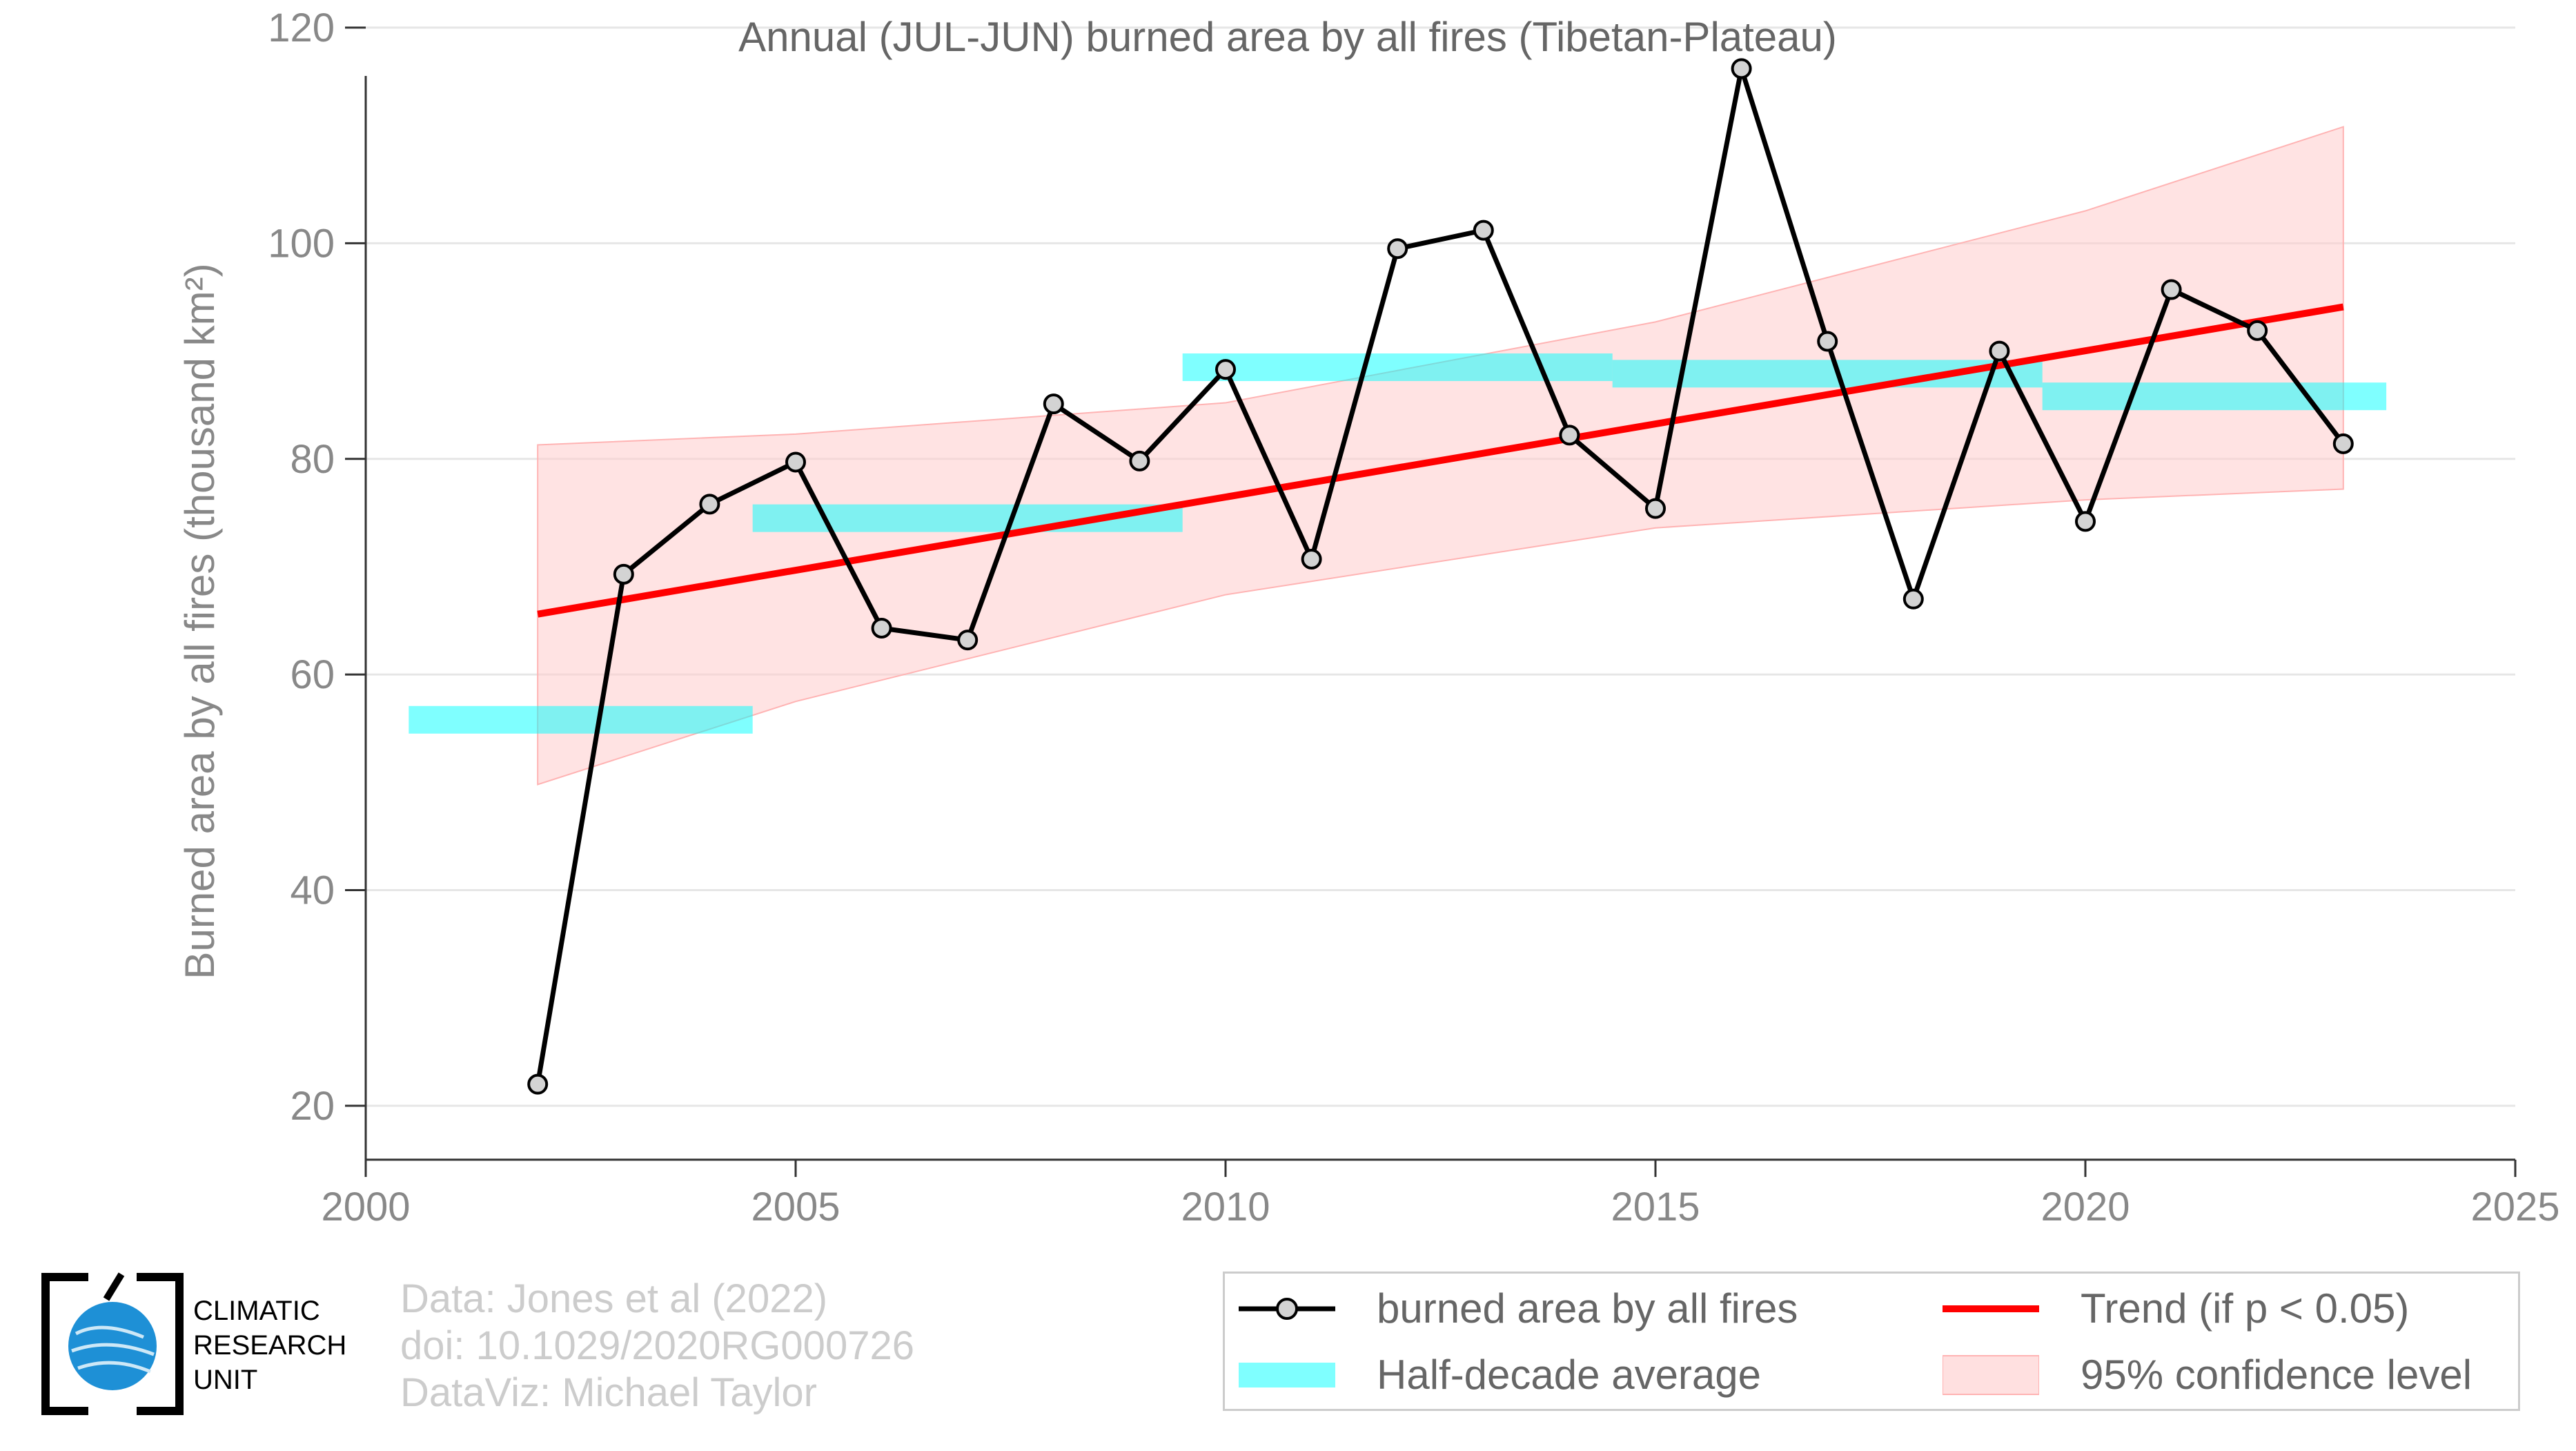  I want to click on legend-series-swatch, so click(1287, 1309).